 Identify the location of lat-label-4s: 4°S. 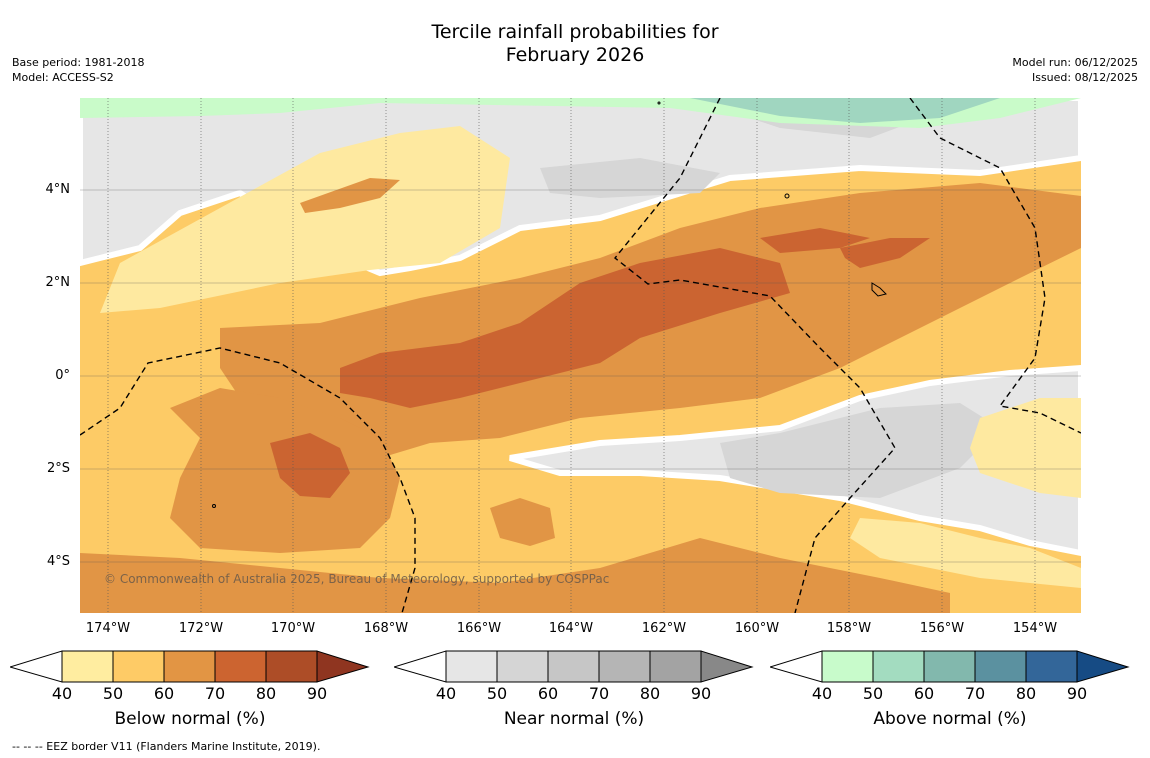
(58, 561).